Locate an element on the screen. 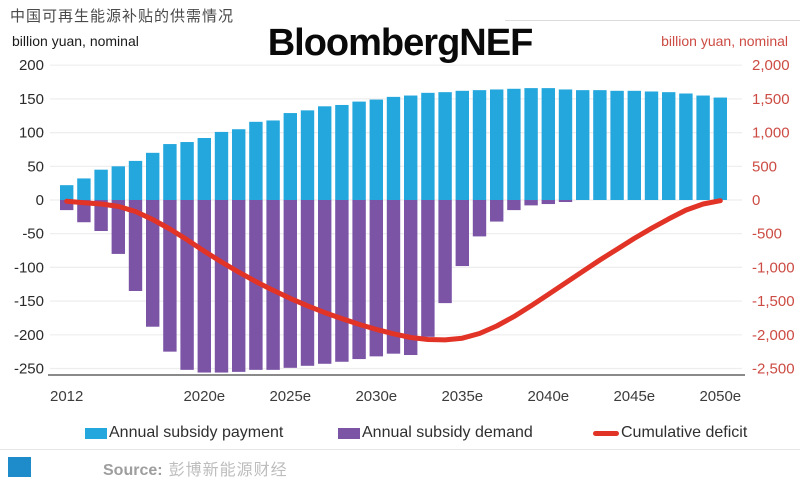 The image size is (800, 484). x-axis-tick: 2045e is located at coordinates (634, 396).